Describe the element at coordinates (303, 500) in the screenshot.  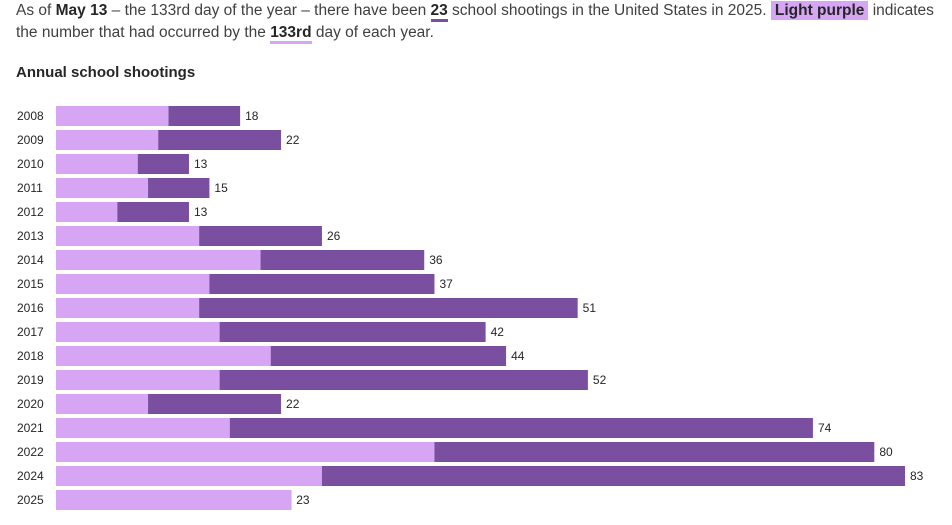
I see `value-label: 23` at that location.